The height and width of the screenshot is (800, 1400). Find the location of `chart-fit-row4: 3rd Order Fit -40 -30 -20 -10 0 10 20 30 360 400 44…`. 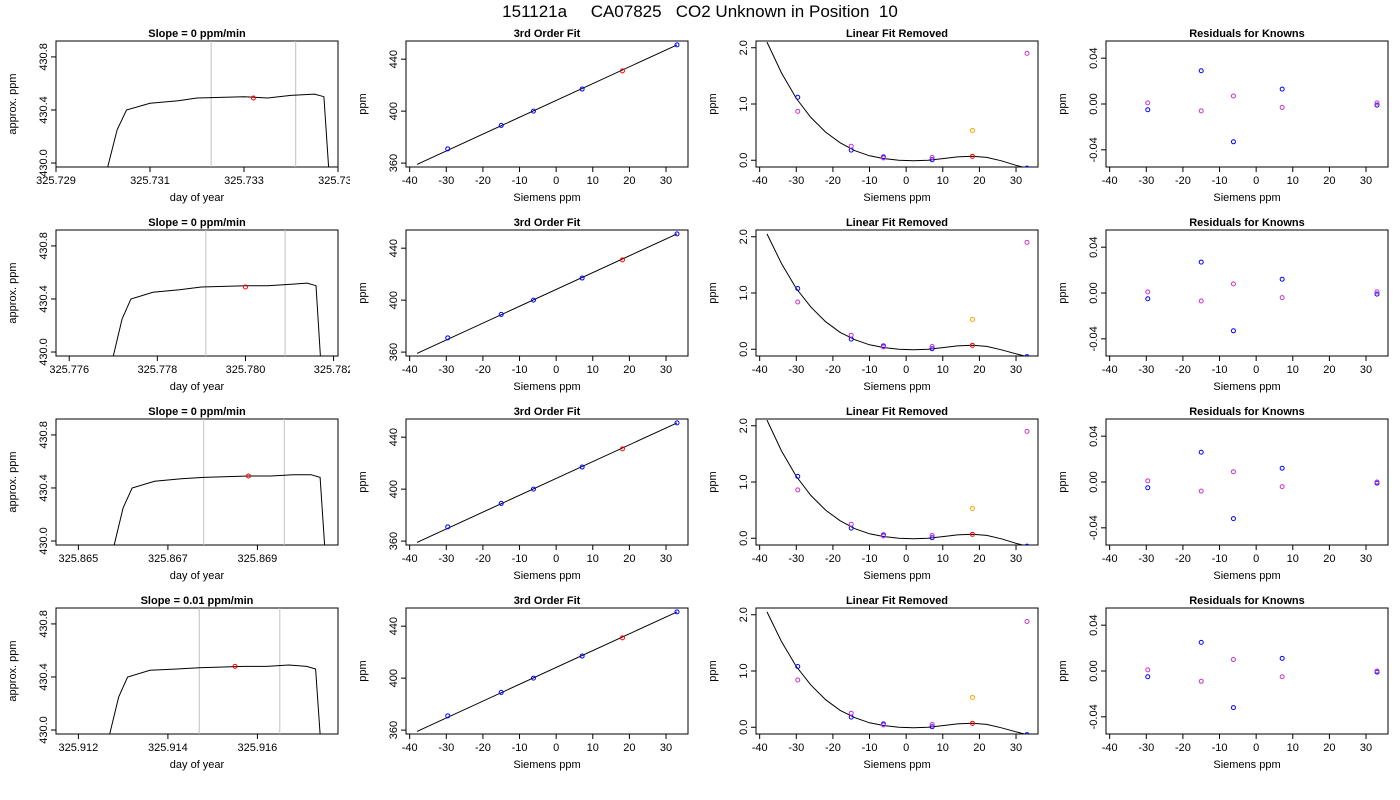

chart-fit-row4: 3rd Order Fit -40 -30 -20 -10 0 10 20 30 360 400 44… is located at coordinates (523, 683).